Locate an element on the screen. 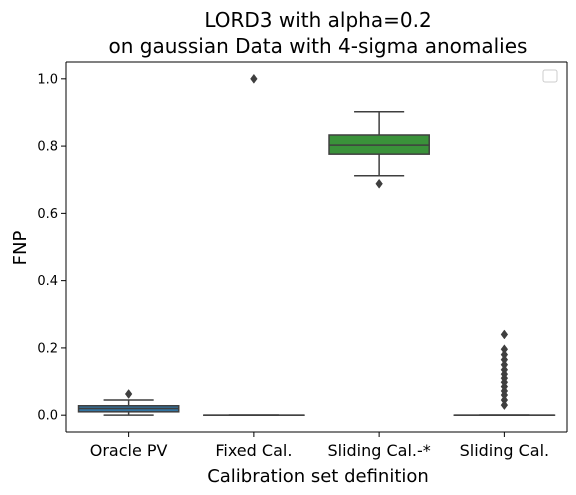 This screenshot has height=495, width=576. y-tick-label-3: 0.4 is located at coordinates (47, 281).